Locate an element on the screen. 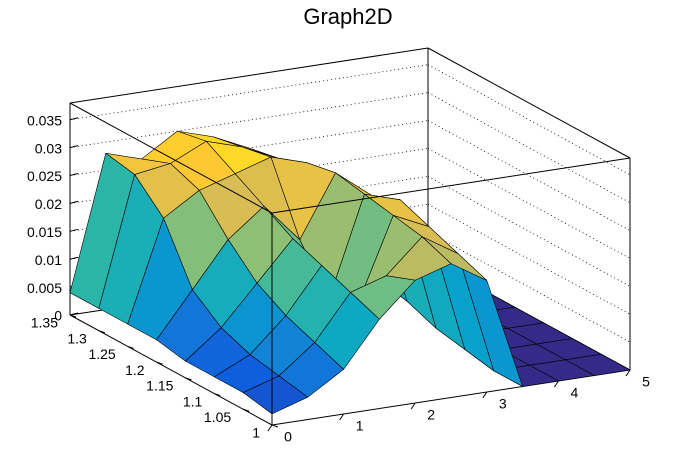  chart-title: Graph2D is located at coordinates (347, 16).